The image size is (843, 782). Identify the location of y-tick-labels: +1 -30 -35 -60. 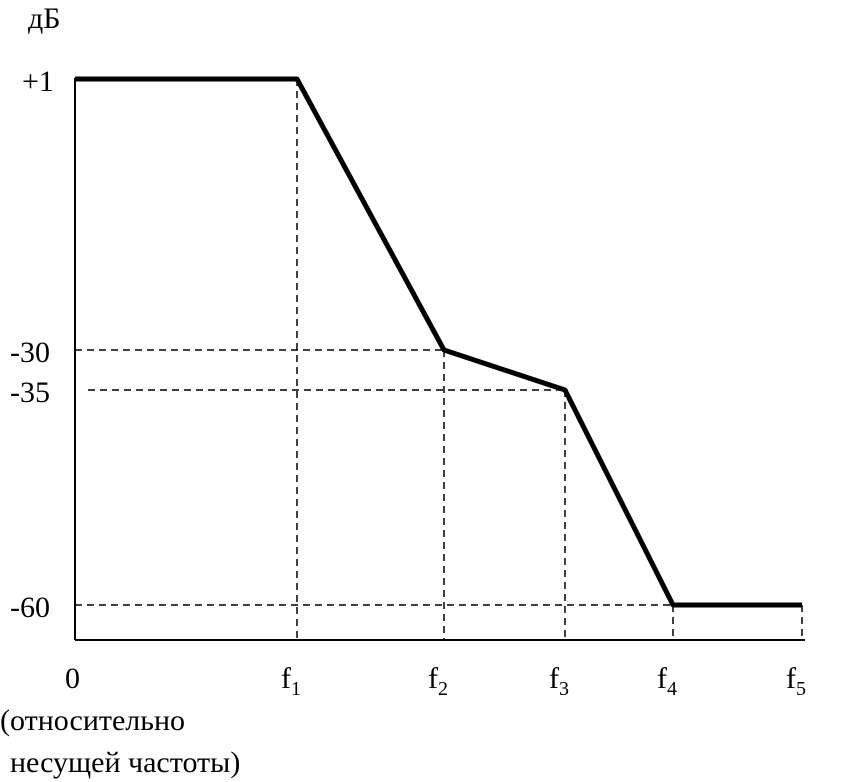
(32, 344).